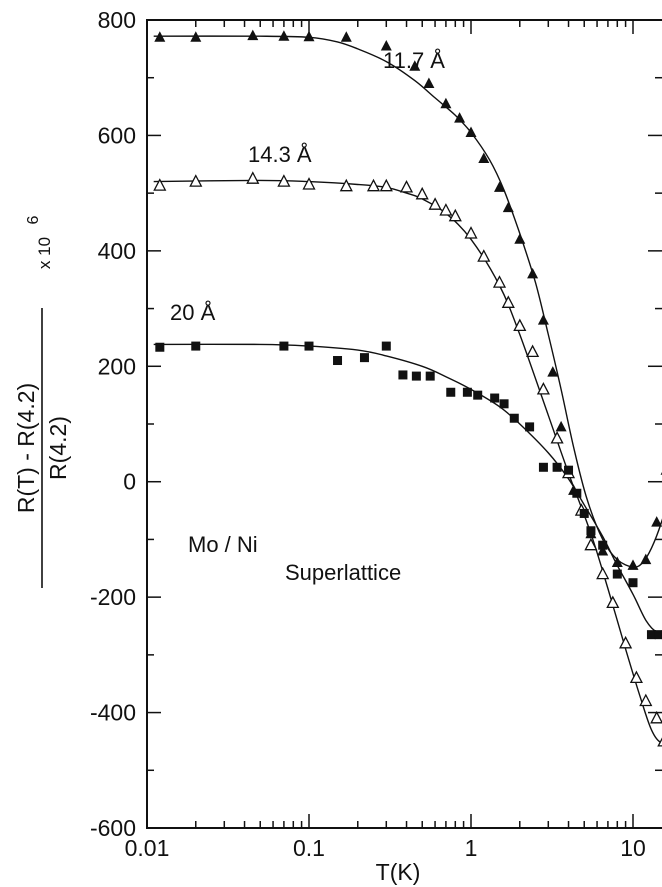 This screenshot has width=662, height=887. Describe the element at coordinates (117, 20) in the screenshot. I see `y-tick-label: 800` at that location.